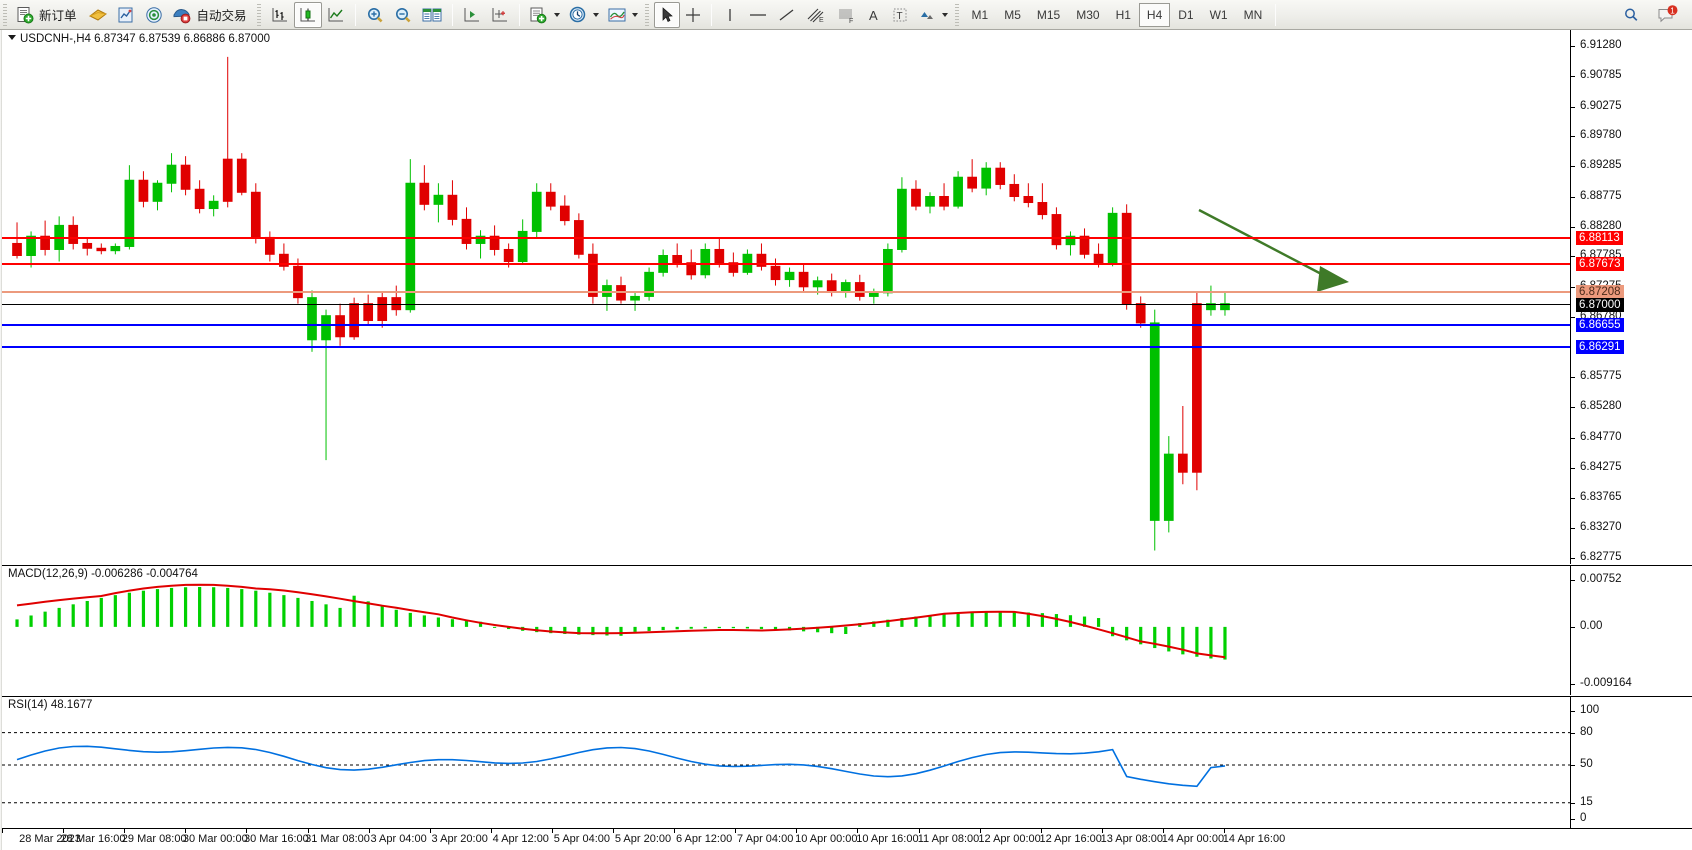 This screenshot has height=850, width=1692. I want to click on svg-text: E, so click(821, 20).